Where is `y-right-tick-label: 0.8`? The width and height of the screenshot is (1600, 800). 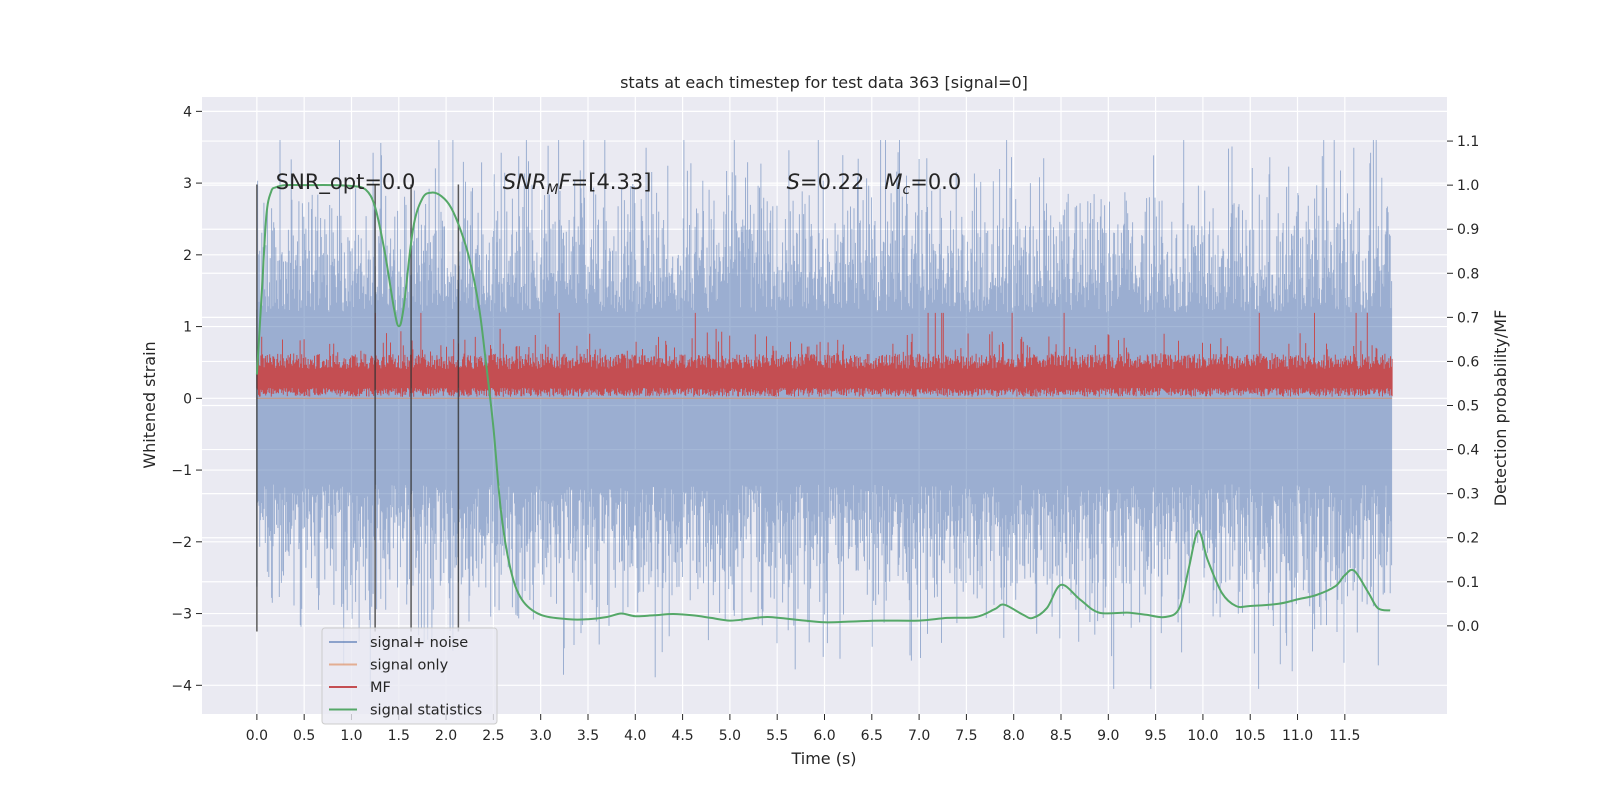 y-right-tick-label: 0.8 is located at coordinates (1468, 274).